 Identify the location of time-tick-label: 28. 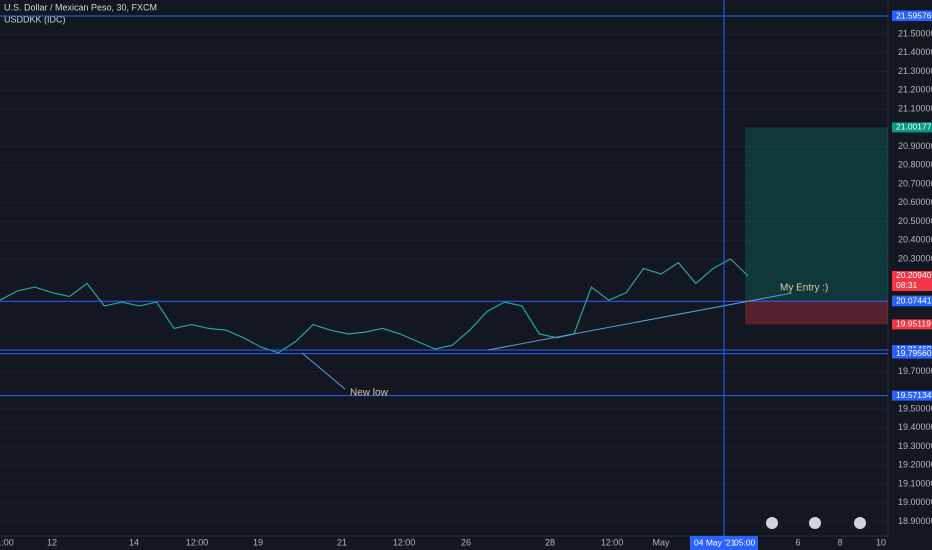
(550, 542).